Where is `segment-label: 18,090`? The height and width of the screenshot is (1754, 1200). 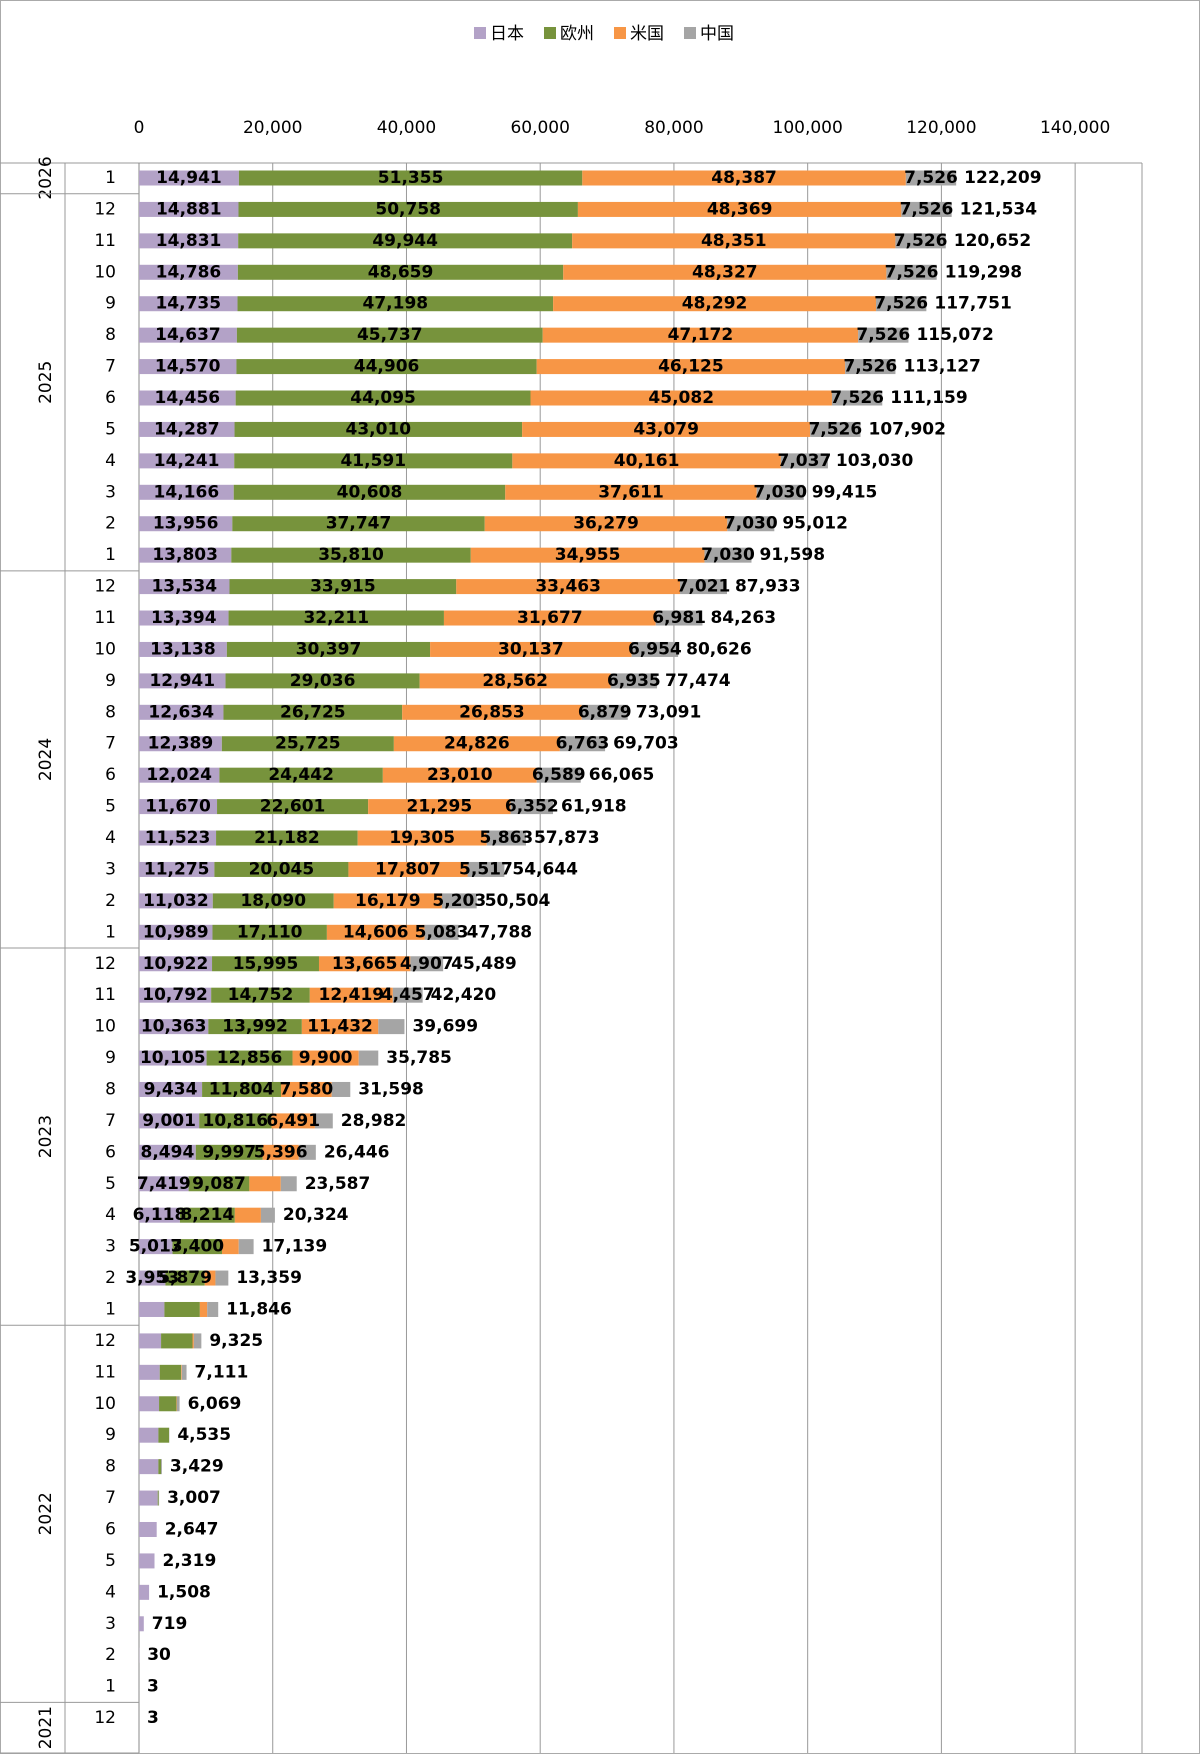 segment-label: 18,090 is located at coordinates (273, 901).